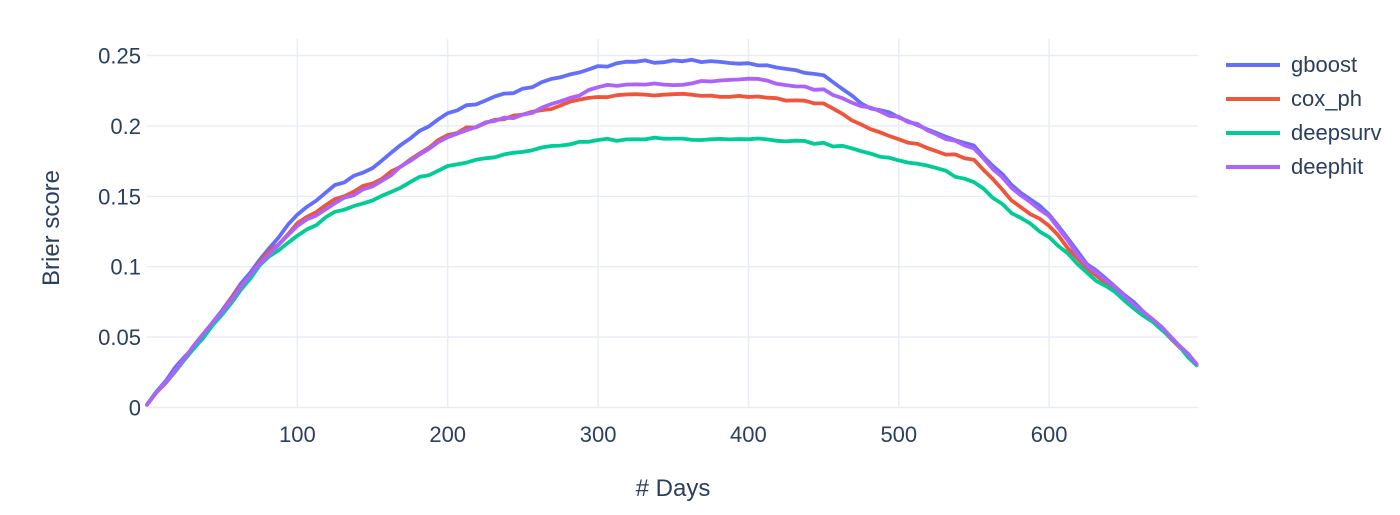 This screenshot has height=515, width=1400. What do you see at coordinates (1324, 64) in the screenshot?
I see `legend-label: gboost` at bounding box center [1324, 64].